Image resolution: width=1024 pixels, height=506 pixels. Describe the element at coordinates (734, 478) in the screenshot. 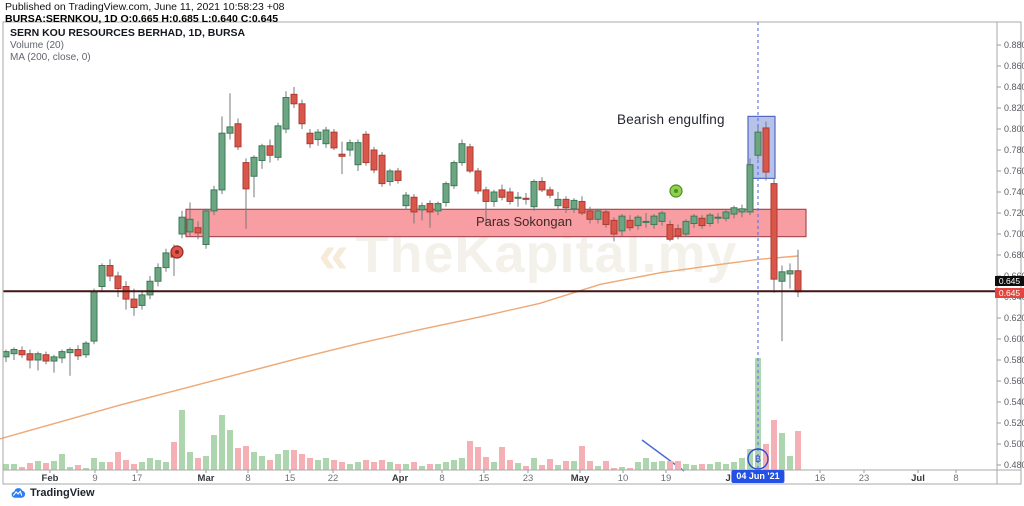

I see `time-tick-label: Jun` at that location.